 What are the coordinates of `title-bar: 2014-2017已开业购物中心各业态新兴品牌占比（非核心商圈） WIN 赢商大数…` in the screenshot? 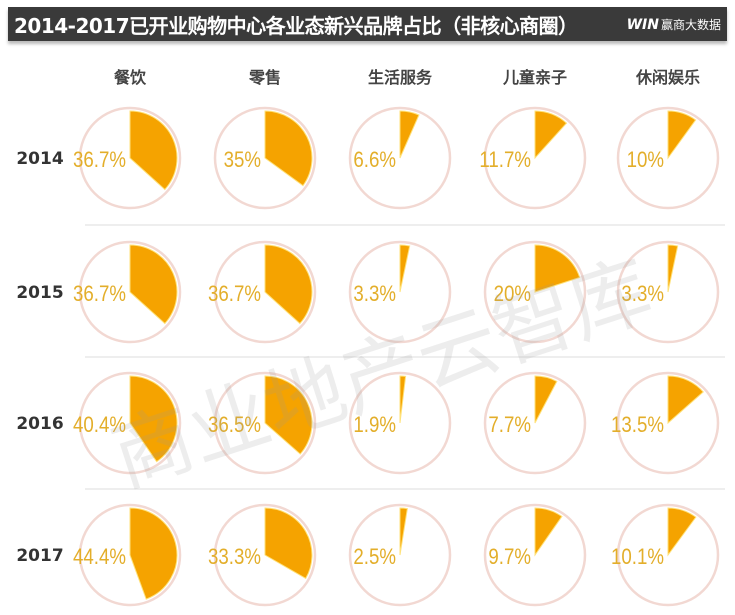 It's located at (367, 24).